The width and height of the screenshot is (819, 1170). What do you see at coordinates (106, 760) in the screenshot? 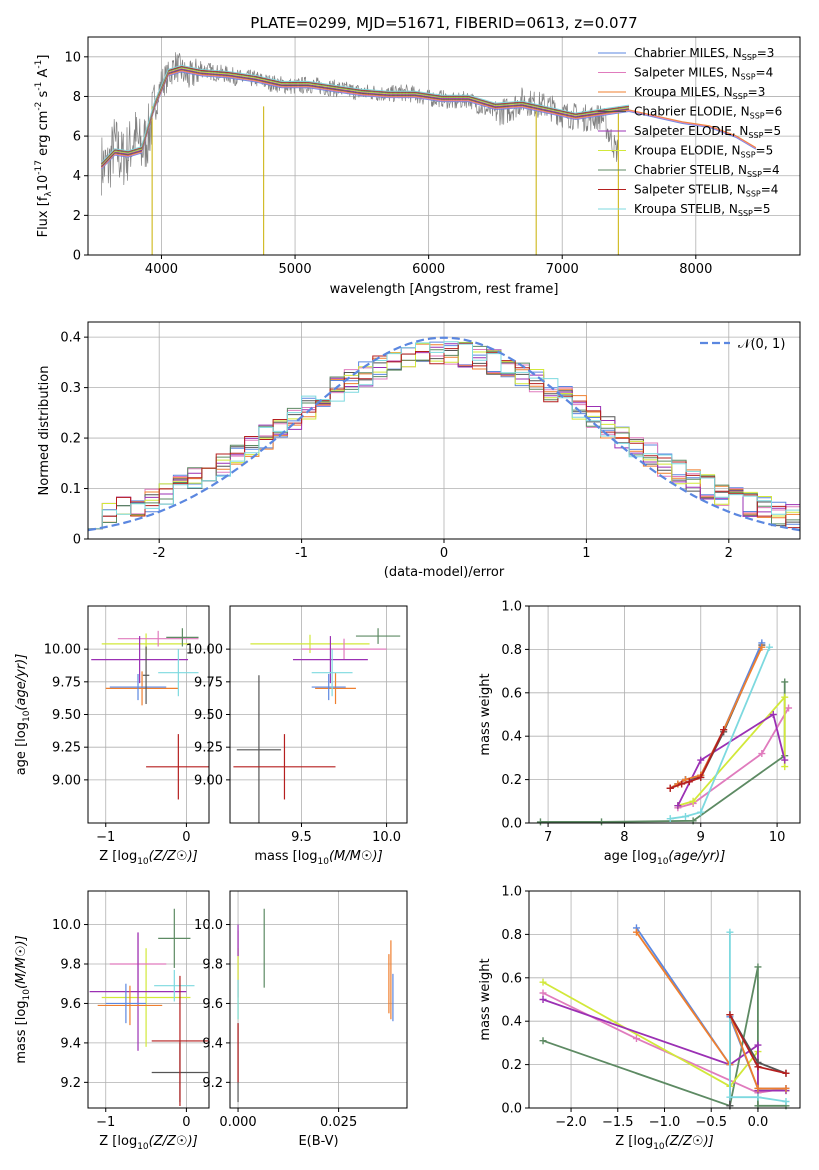
I see `age-Z-labels: Z [log10(Z/Z☉)] age [log10(age/yr)]` at bounding box center [106, 760].